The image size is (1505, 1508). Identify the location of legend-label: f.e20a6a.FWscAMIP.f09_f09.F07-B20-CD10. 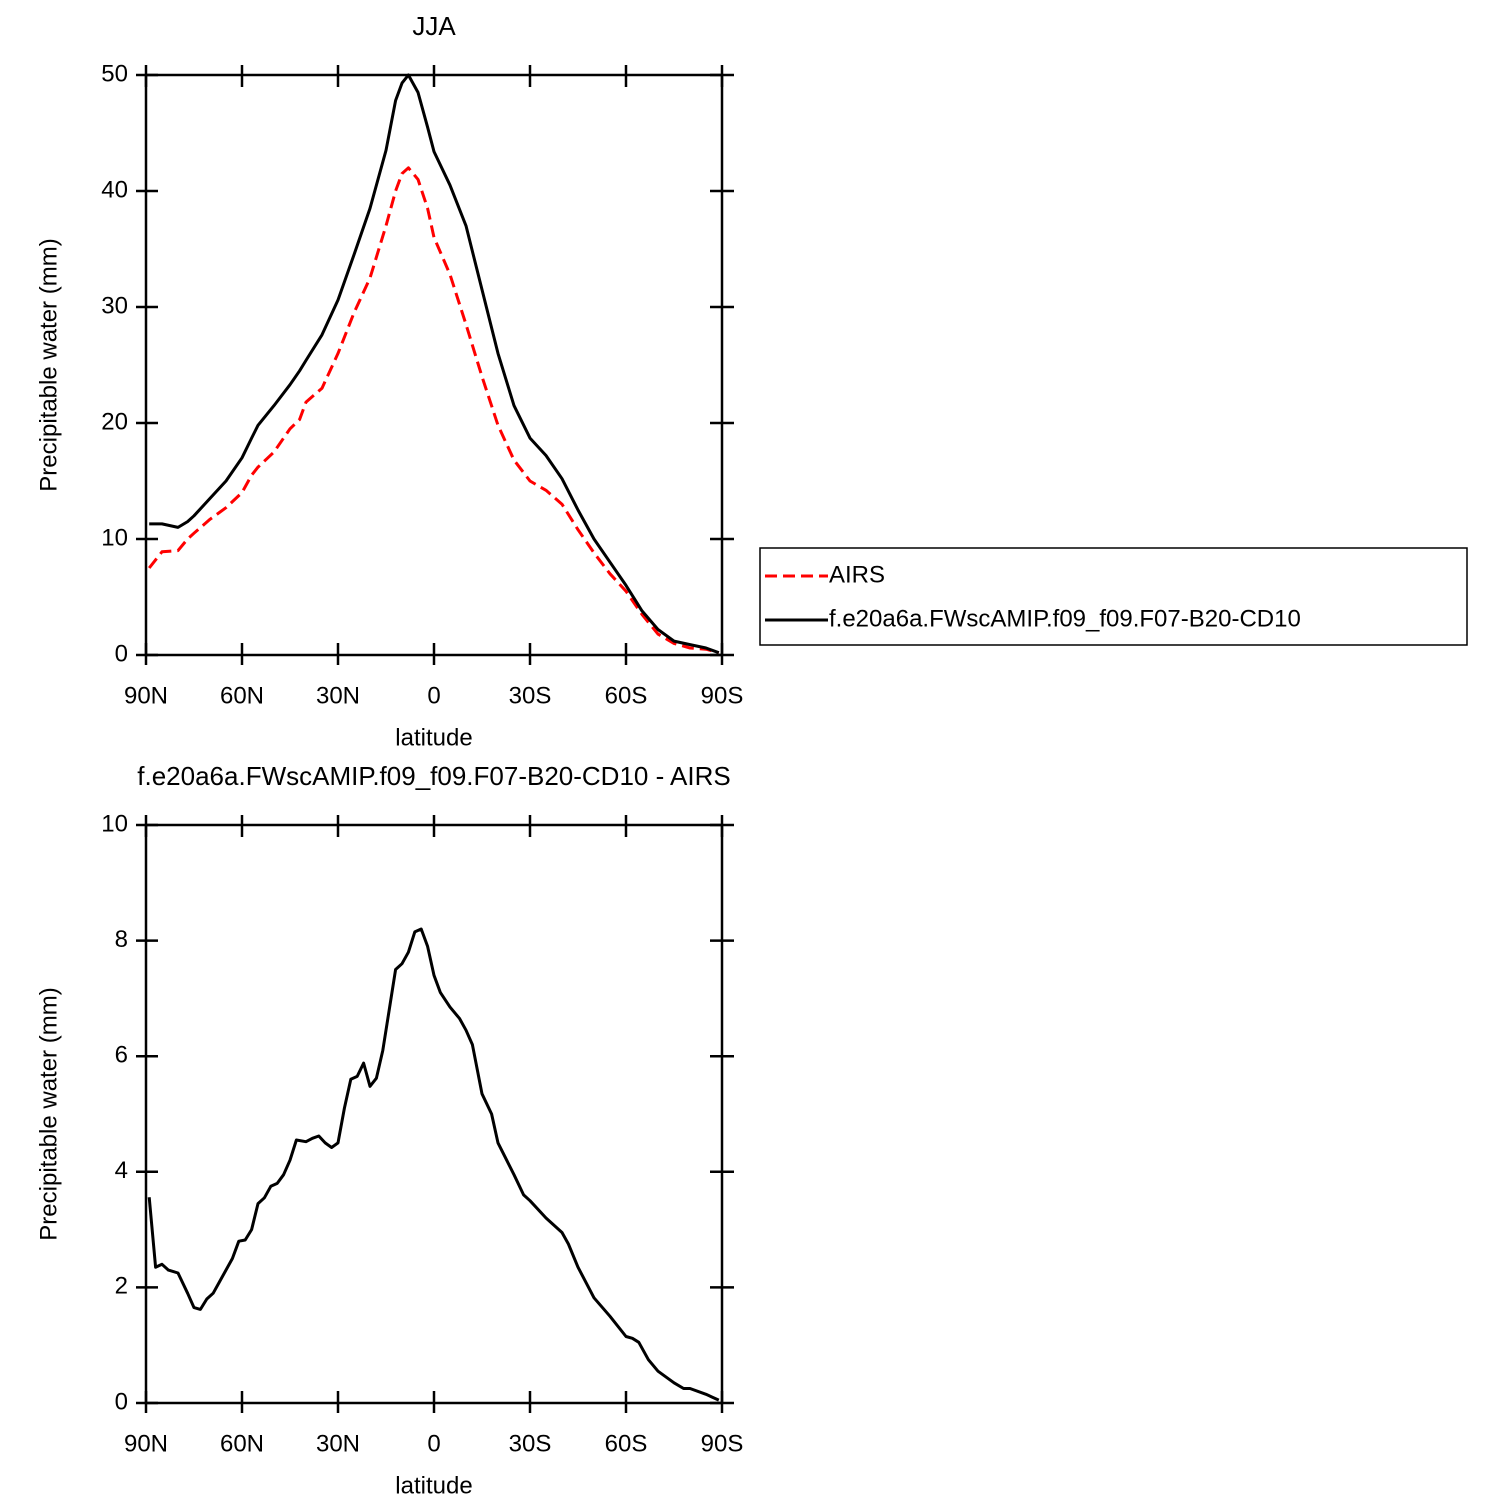
(1065, 618).